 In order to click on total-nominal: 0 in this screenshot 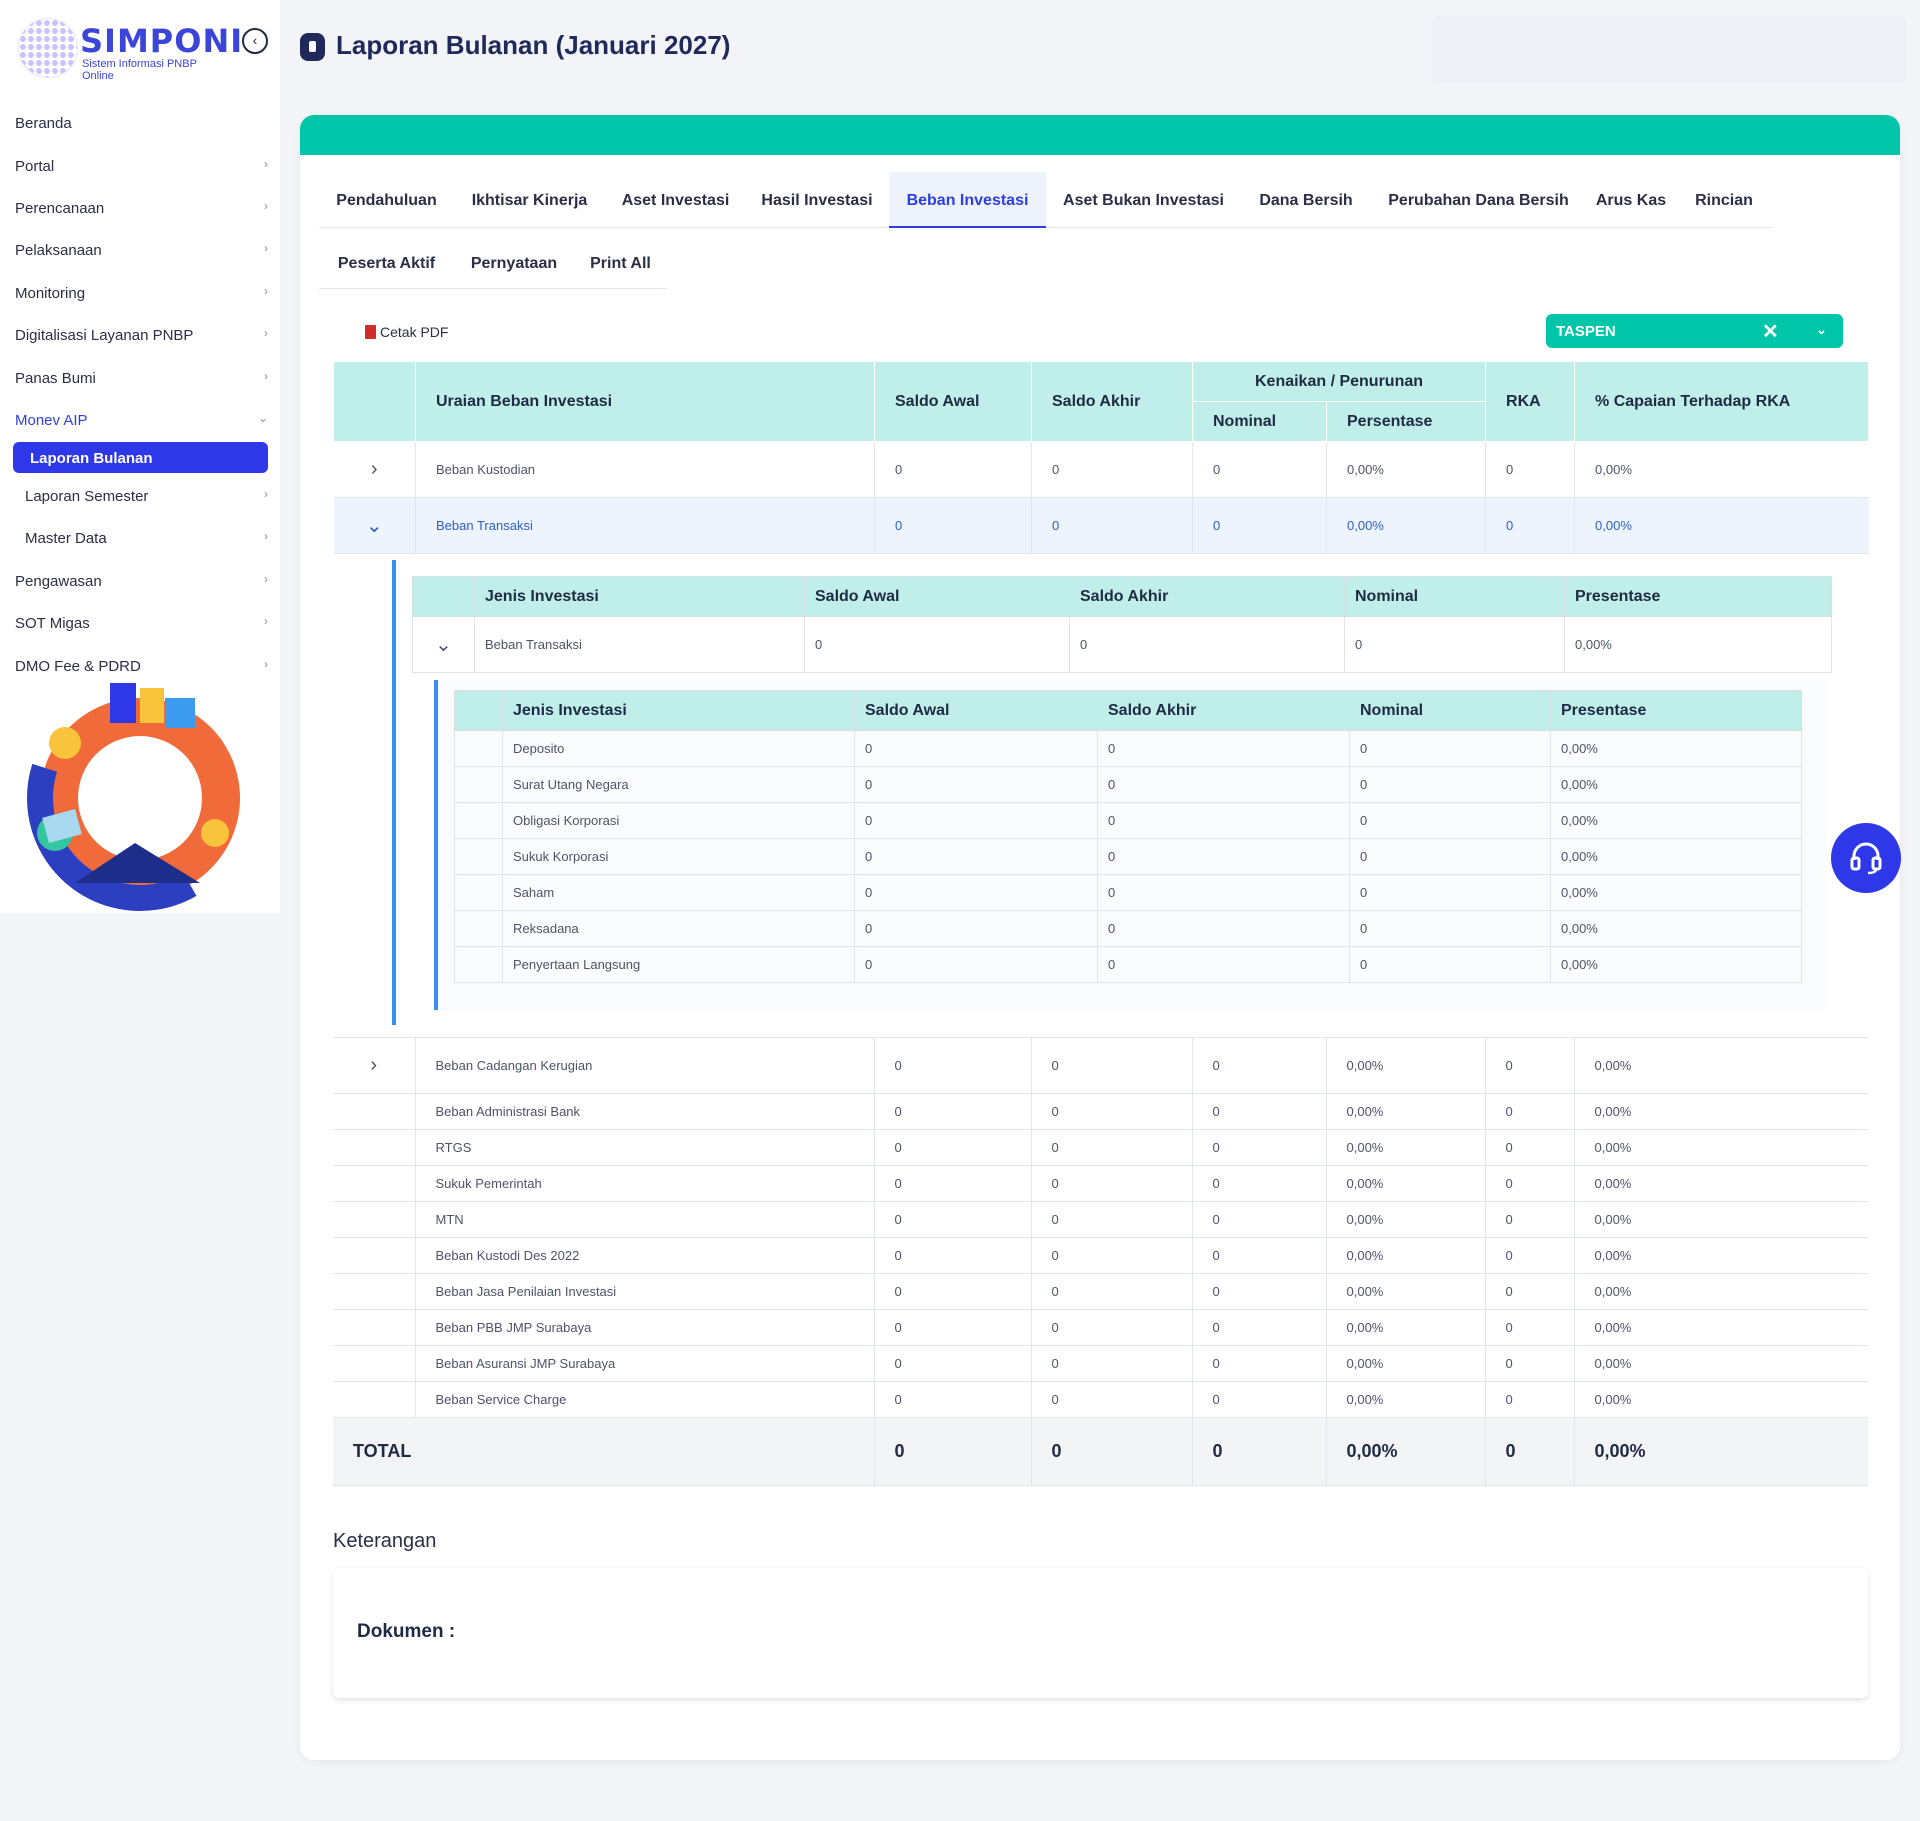, I will do `click(1258, 1451)`.